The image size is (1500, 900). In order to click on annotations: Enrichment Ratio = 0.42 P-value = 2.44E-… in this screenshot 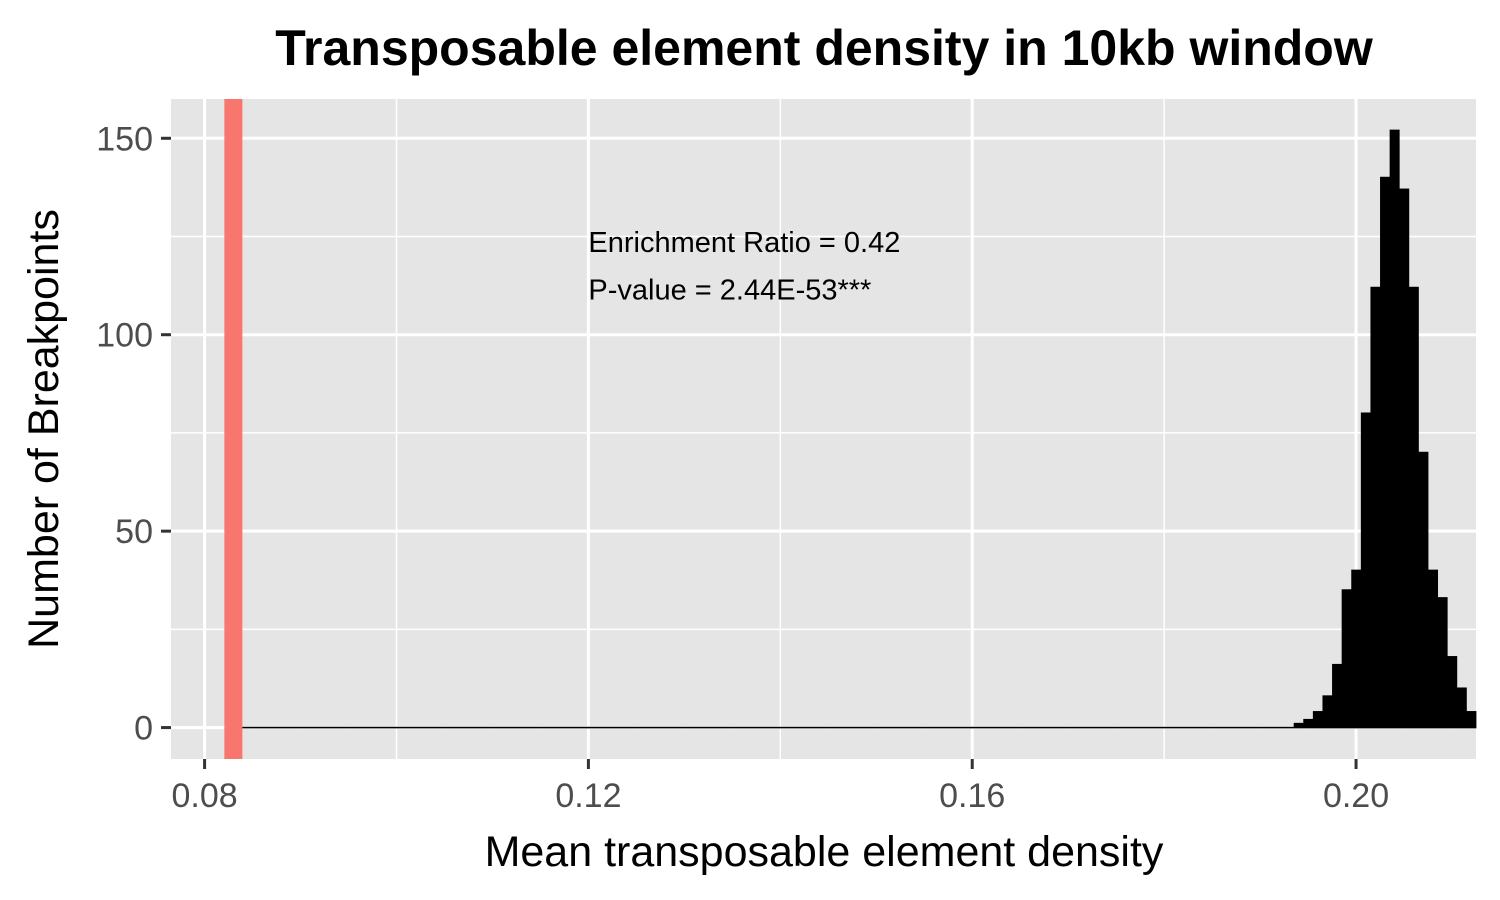, I will do `click(744, 266)`.